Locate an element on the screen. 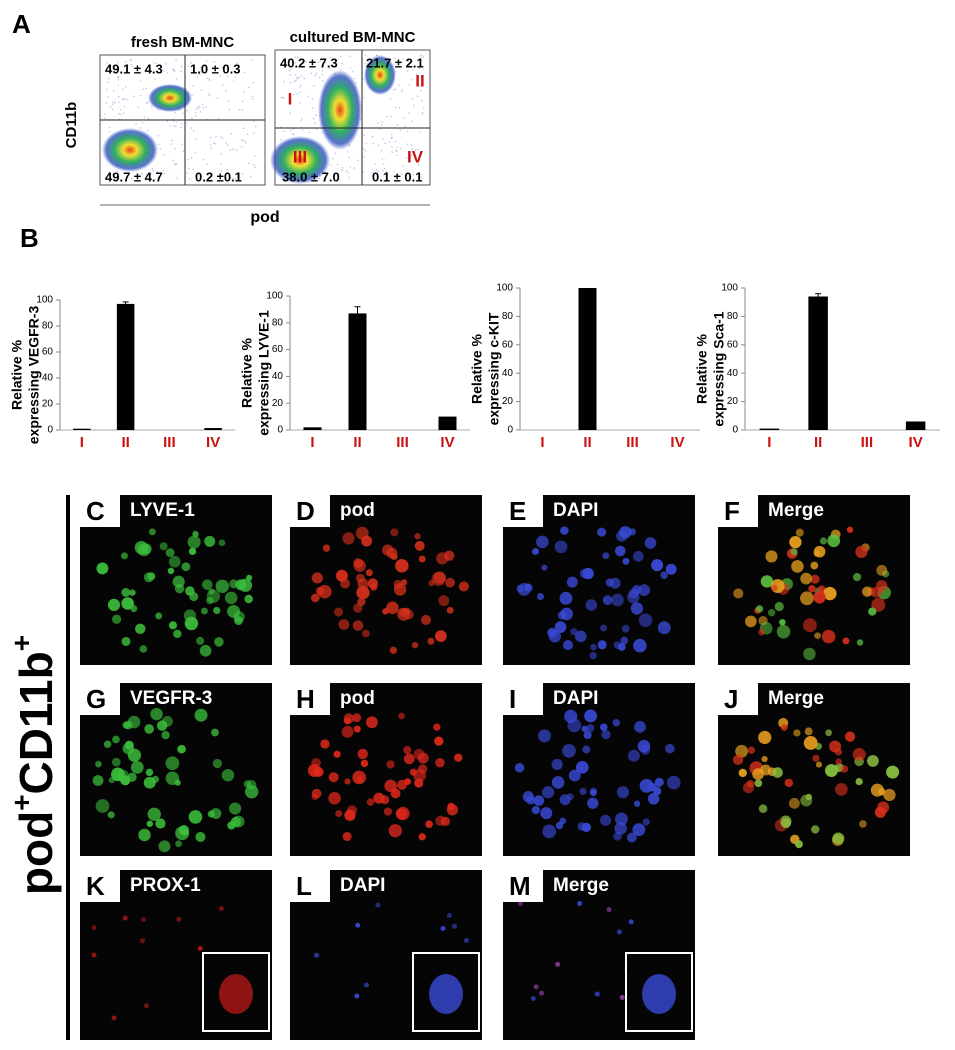  x-tick-label: III is located at coordinates (632, 442).